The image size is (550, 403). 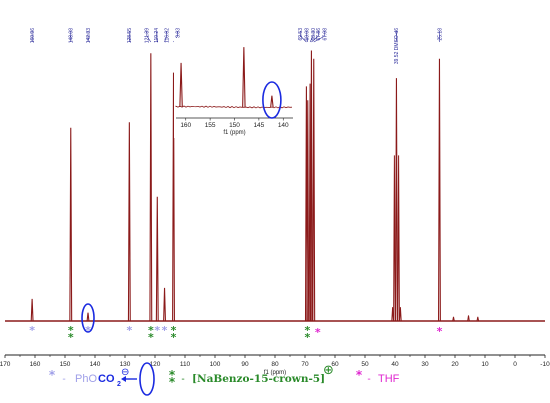 I want to click on peak-label-4: 121.39, so click(x=148, y=36).